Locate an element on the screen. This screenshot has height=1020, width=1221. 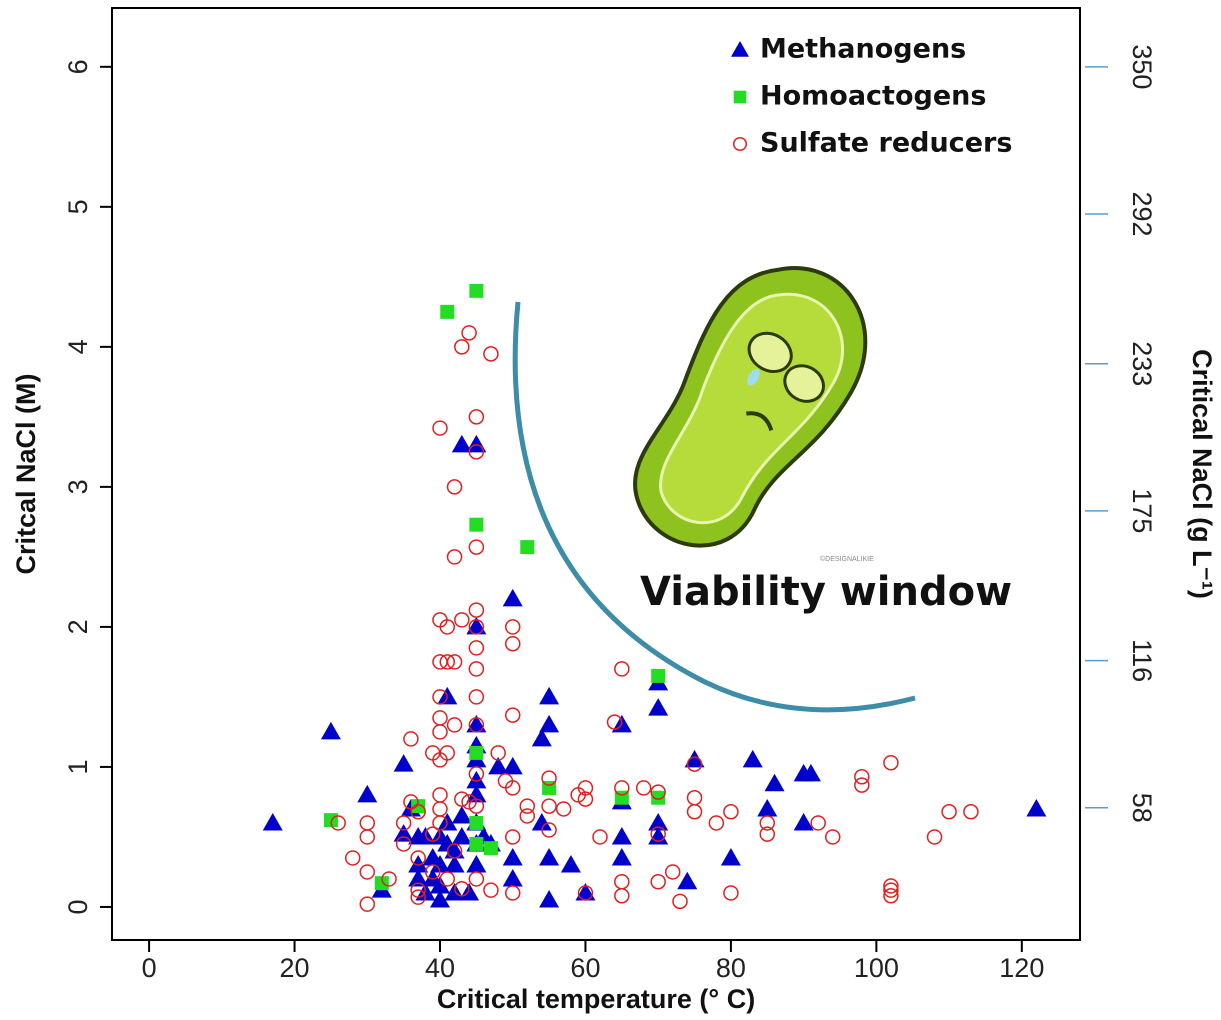
y2-tick-label: 175 is located at coordinates (1142, 510).